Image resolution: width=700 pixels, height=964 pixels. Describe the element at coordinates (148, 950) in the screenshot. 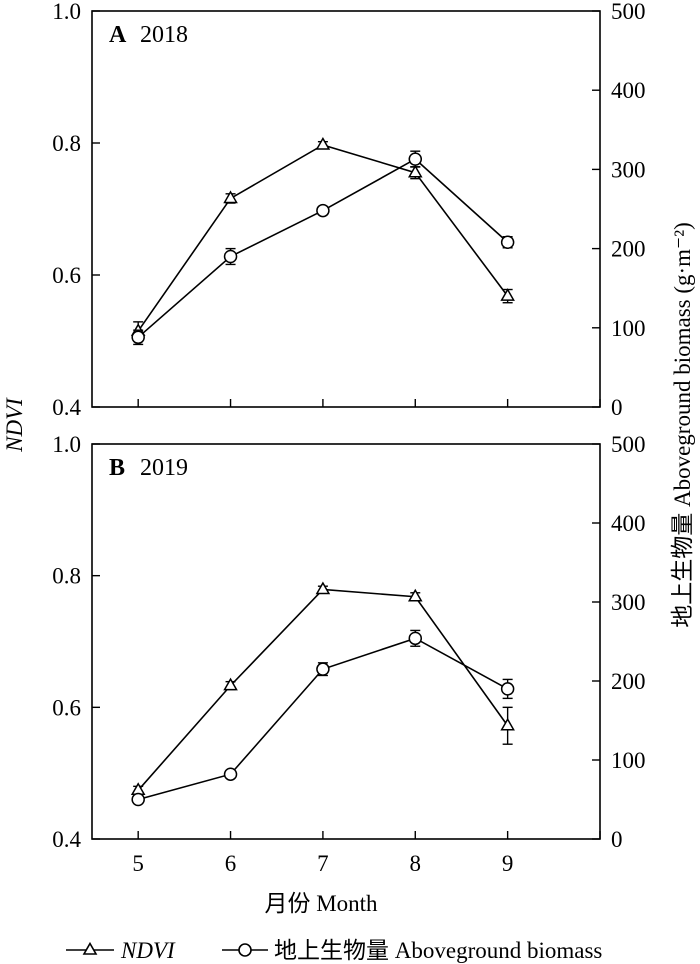

I see `legend-label-ndvi: NDVI` at that location.